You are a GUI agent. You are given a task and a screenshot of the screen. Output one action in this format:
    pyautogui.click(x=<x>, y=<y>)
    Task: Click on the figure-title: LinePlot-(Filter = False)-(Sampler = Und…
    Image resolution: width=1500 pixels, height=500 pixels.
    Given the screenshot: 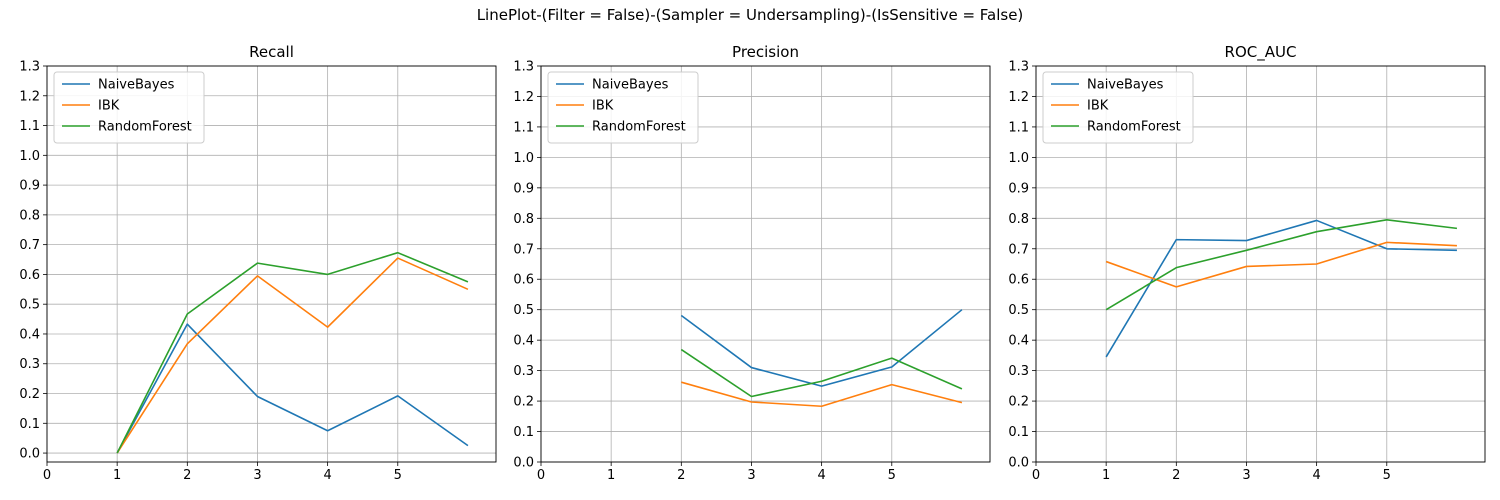 What is the action you would take?
    pyautogui.click(x=750, y=15)
    